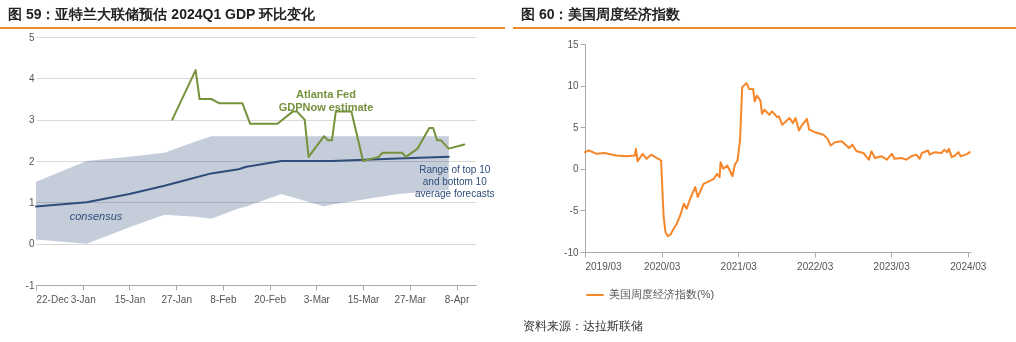 The image size is (1016, 342). What do you see at coordinates (270, 299) in the screenshot?
I see `x-tick-label: 20-Feb` at bounding box center [270, 299].